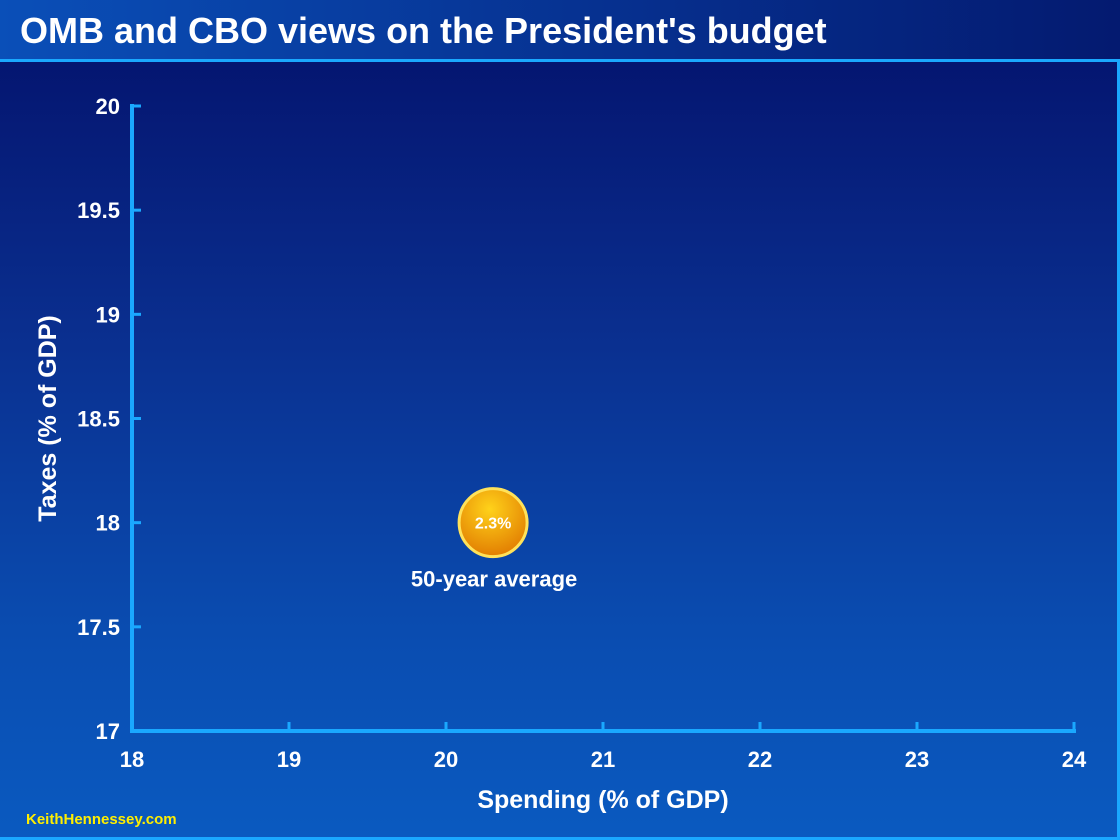 This screenshot has height=840, width=1120. I want to click on y-tick-label: 19.5, so click(98, 210).